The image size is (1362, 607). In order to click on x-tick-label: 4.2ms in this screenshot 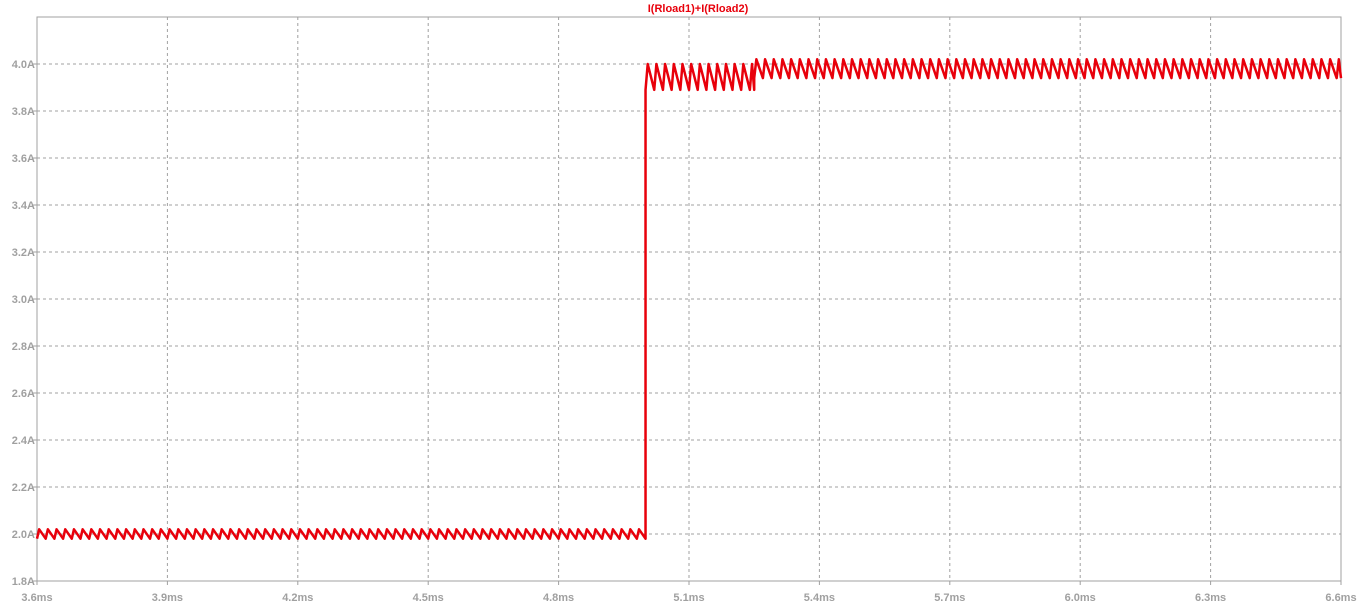, I will do `click(297, 598)`.